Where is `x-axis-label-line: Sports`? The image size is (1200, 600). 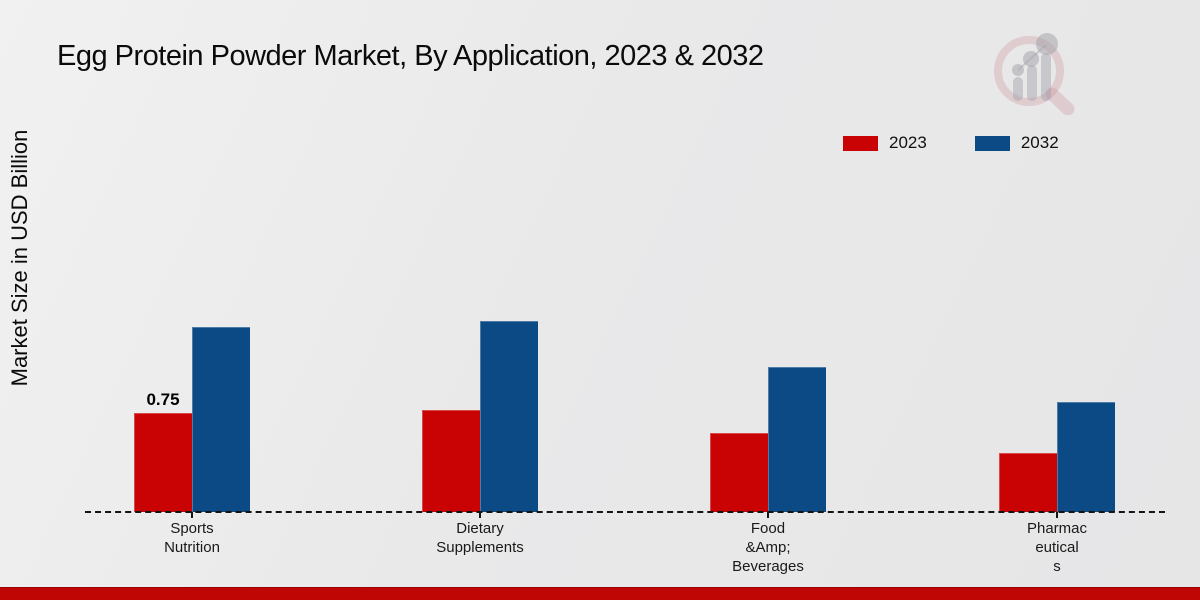 x-axis-label-line: Sports is located at coordinates (192, 528).